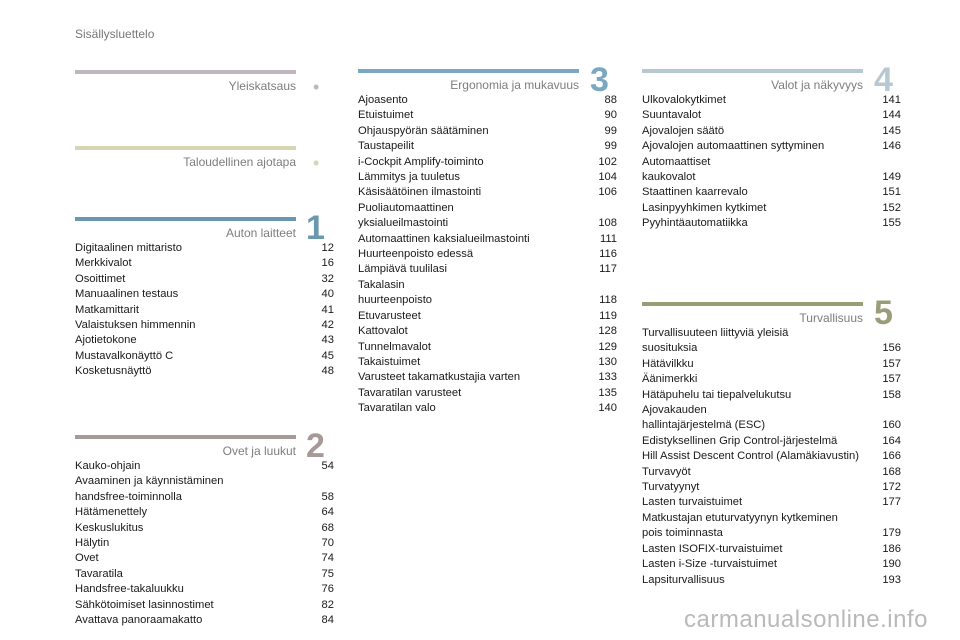 The width and height of the screenshot is (960, 640). What do you see at coordinates (672, 115) in the screenshot?
I see `toc-entry-title: Suuntavalot` at bounding box center [672, 115].